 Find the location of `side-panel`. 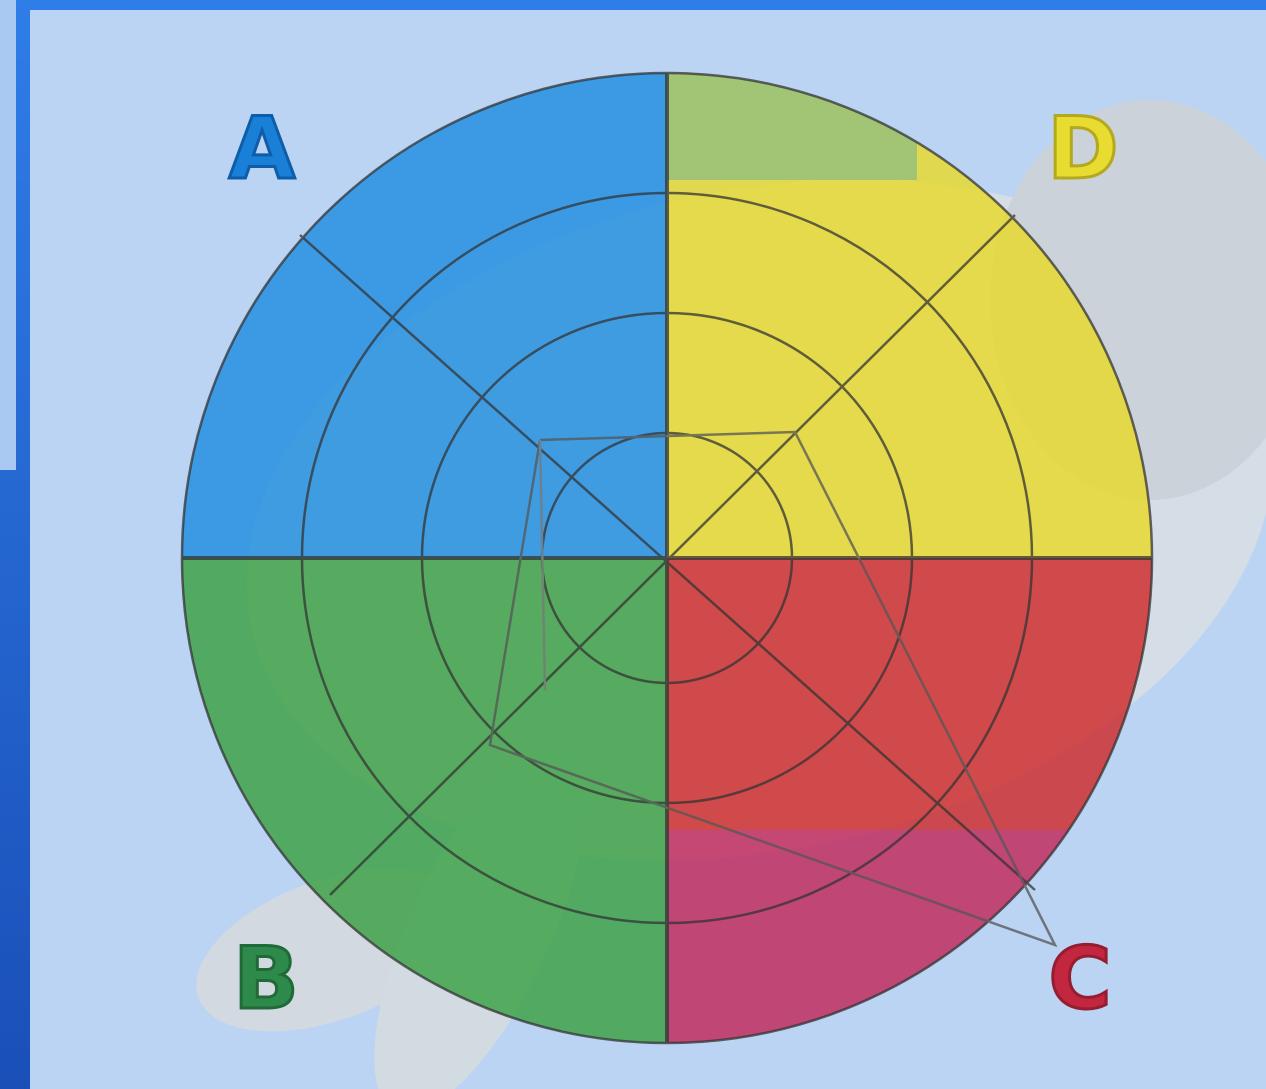

side-panel is located at coordinates (8, 235).